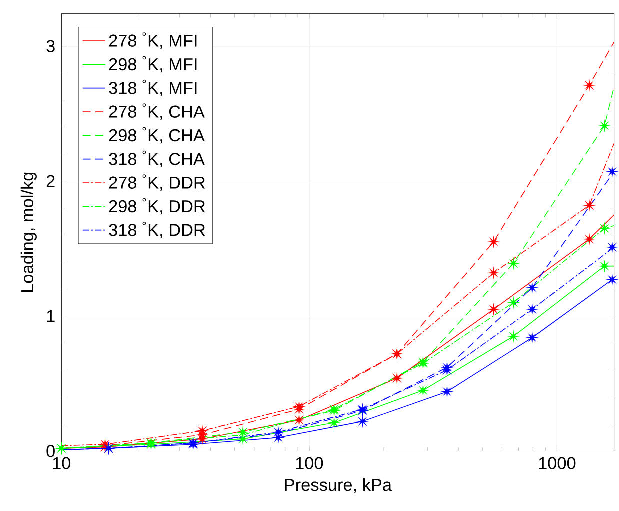 The image size is (619, 511). Describe the element at coordinates (62, 463) in the screenshot. I see `x-tick-label: 10` at that location.